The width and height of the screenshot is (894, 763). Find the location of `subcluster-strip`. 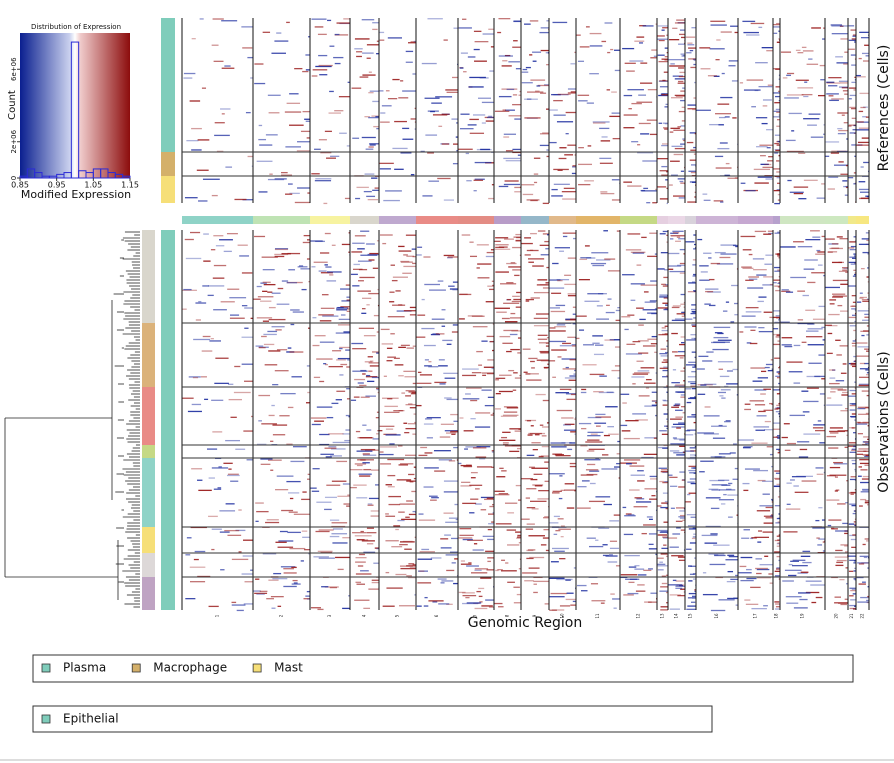

subcluster-strip is located at coordinates (148, 565).